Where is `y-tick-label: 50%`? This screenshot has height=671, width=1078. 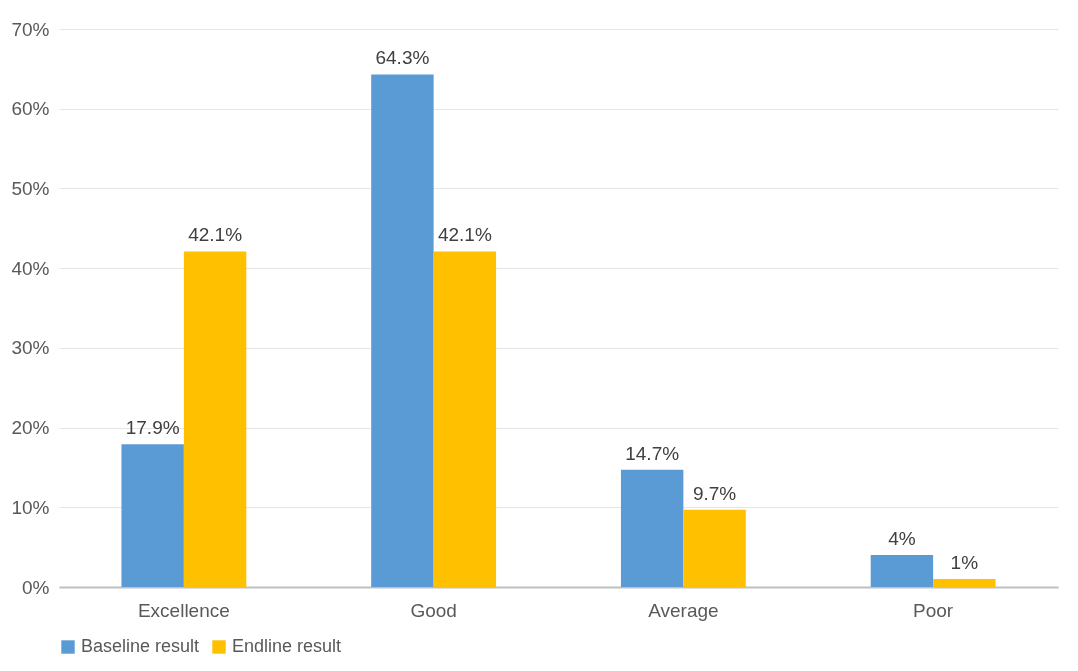 y-tick-label: 50% is located at coordinates (30, 188).